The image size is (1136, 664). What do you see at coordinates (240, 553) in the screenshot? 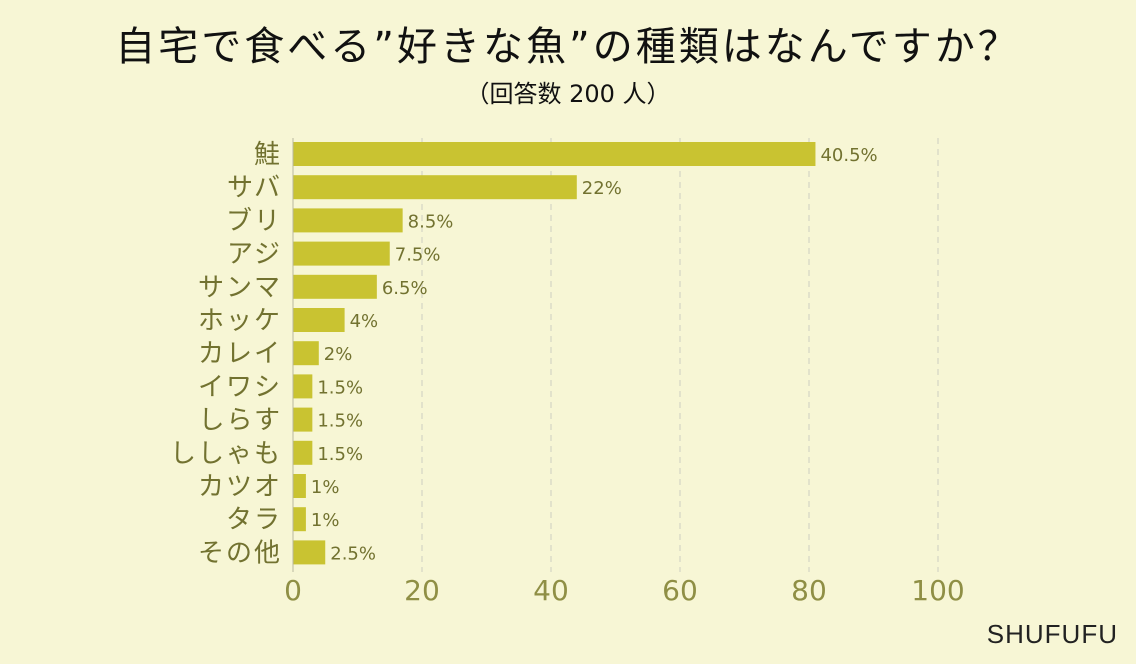
I see `category-label: その他` at bounding box center [240, 553].